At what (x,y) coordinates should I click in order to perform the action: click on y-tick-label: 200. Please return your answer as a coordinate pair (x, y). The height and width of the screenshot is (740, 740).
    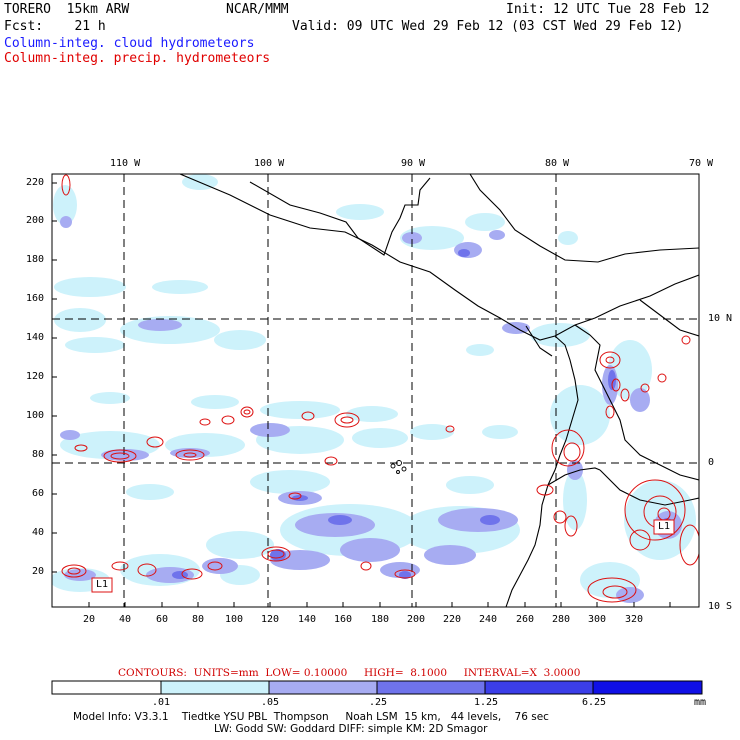
    Looking at the image, I should click on (35, 220).